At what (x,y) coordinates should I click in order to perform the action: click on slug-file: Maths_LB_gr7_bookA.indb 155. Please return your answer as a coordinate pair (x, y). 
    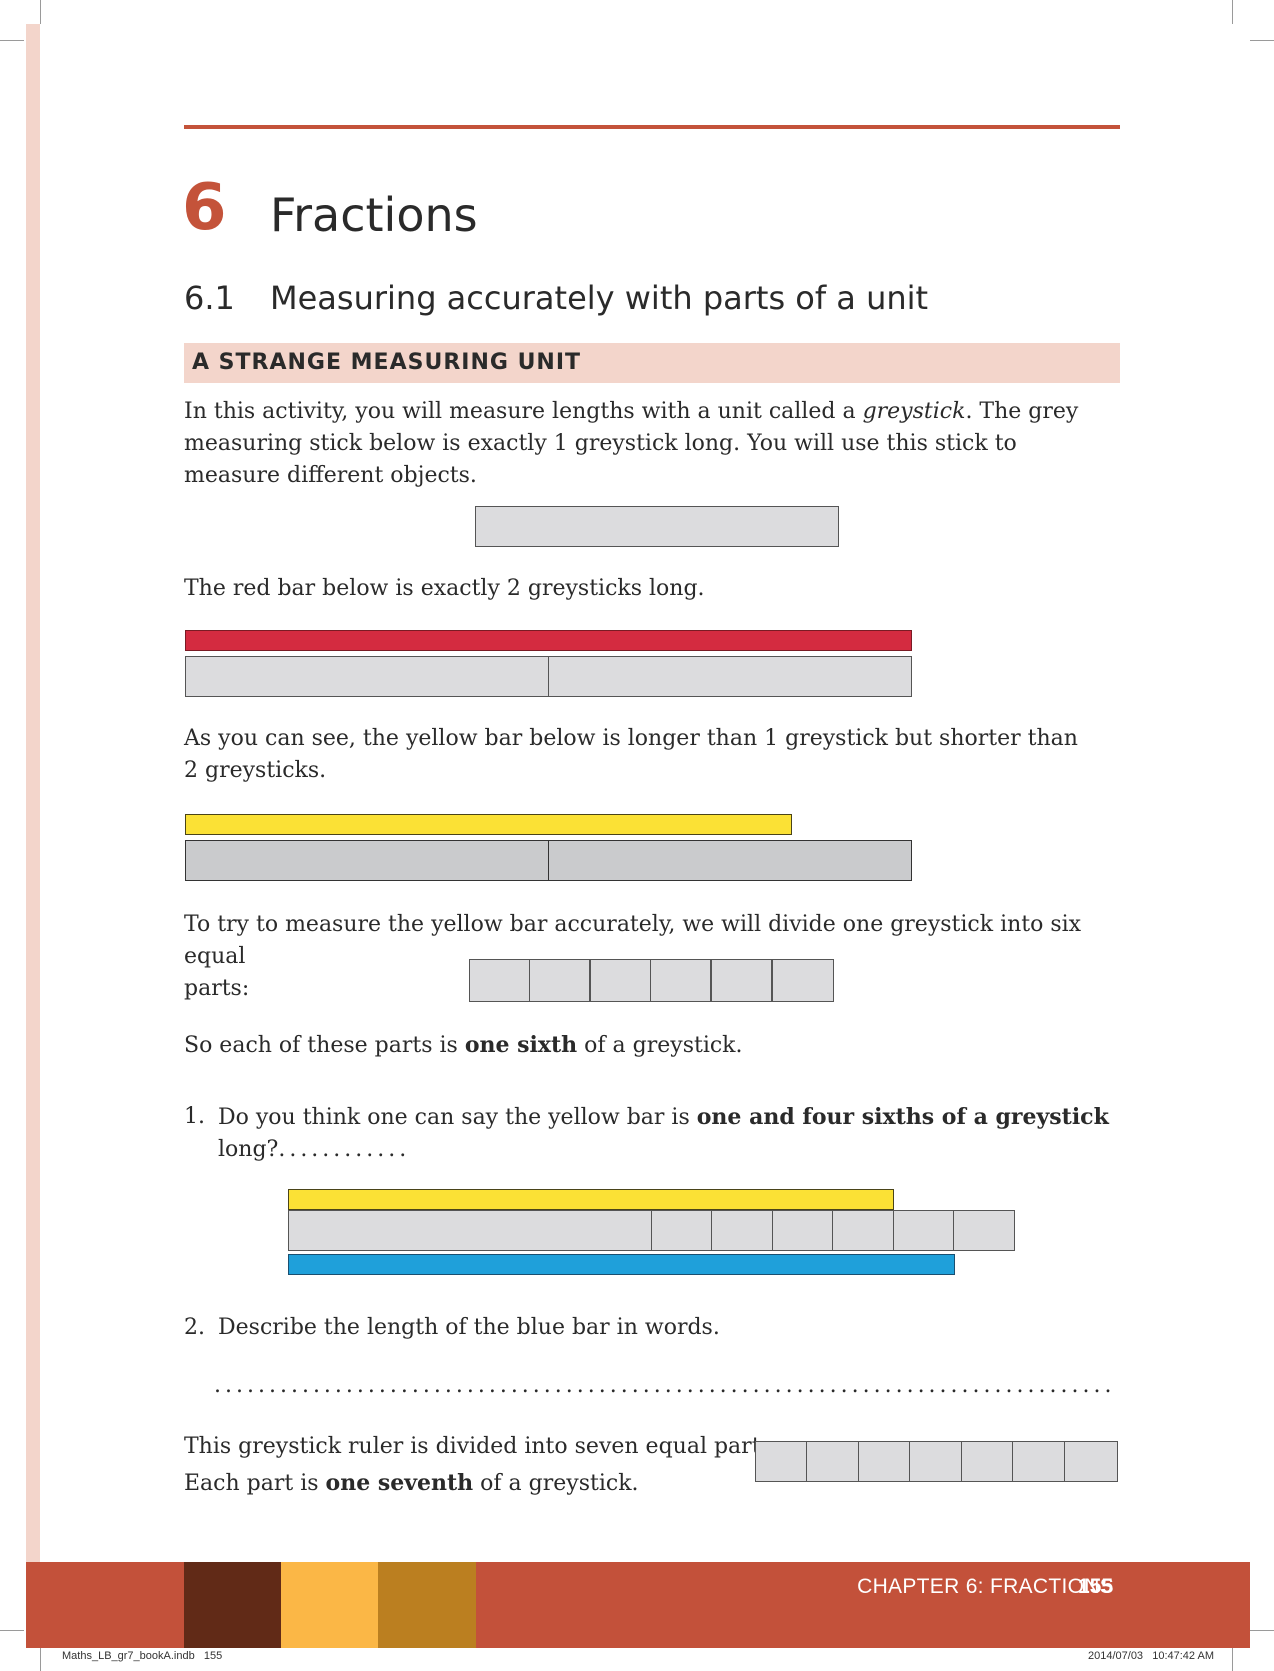
    Looking at the image, I should click on (142, 1656).